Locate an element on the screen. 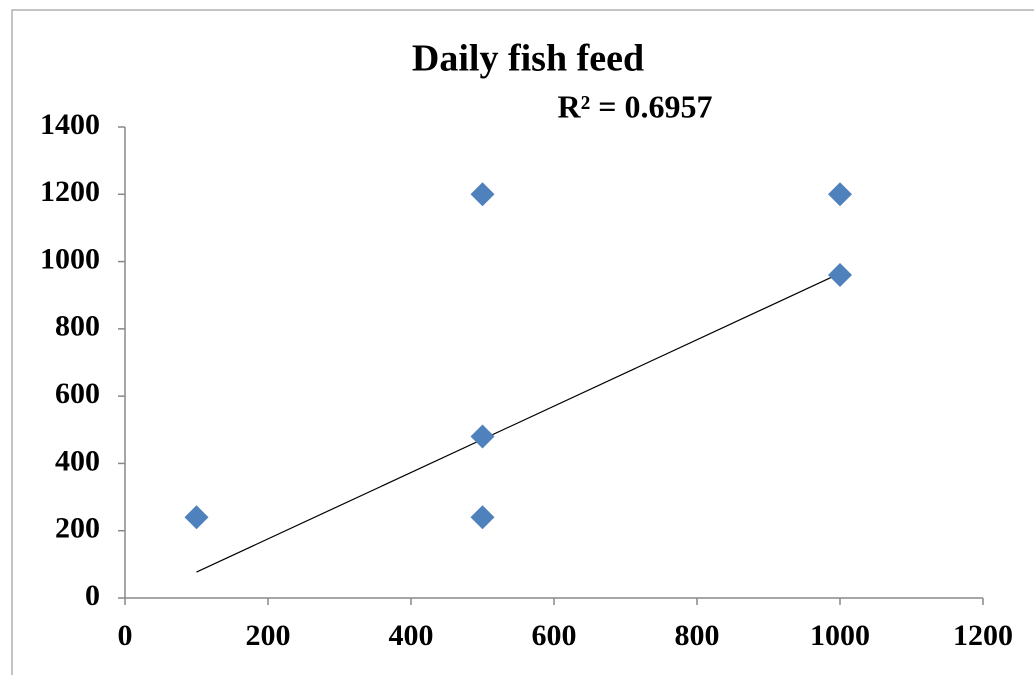 The image size is (1034, 675). y-tick-label: 0 is located at coordinates (92, 595).